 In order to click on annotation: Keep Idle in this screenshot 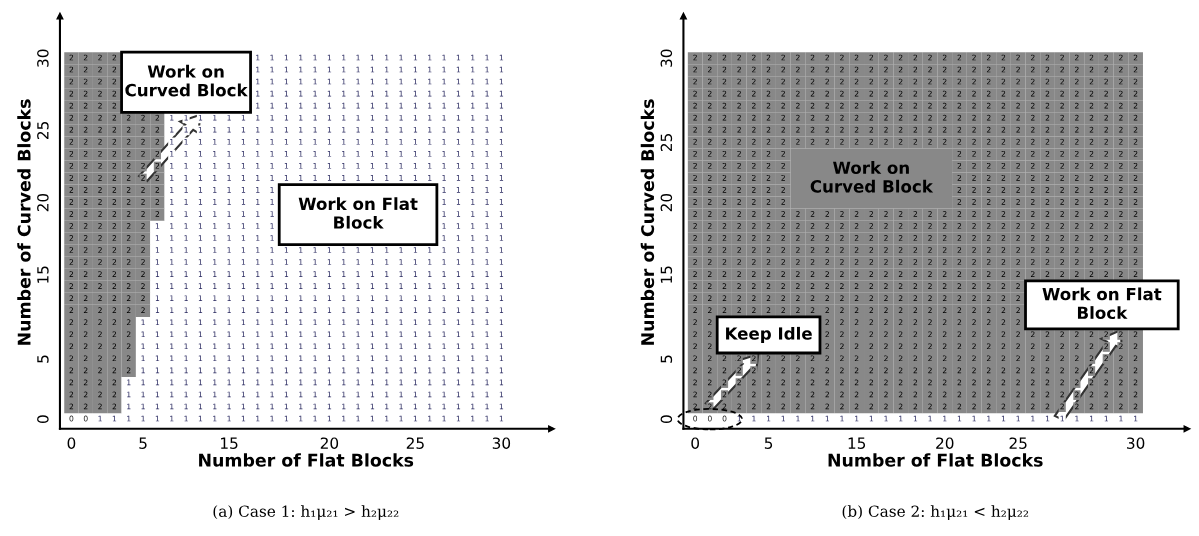, I will do `click(769, 335)`.